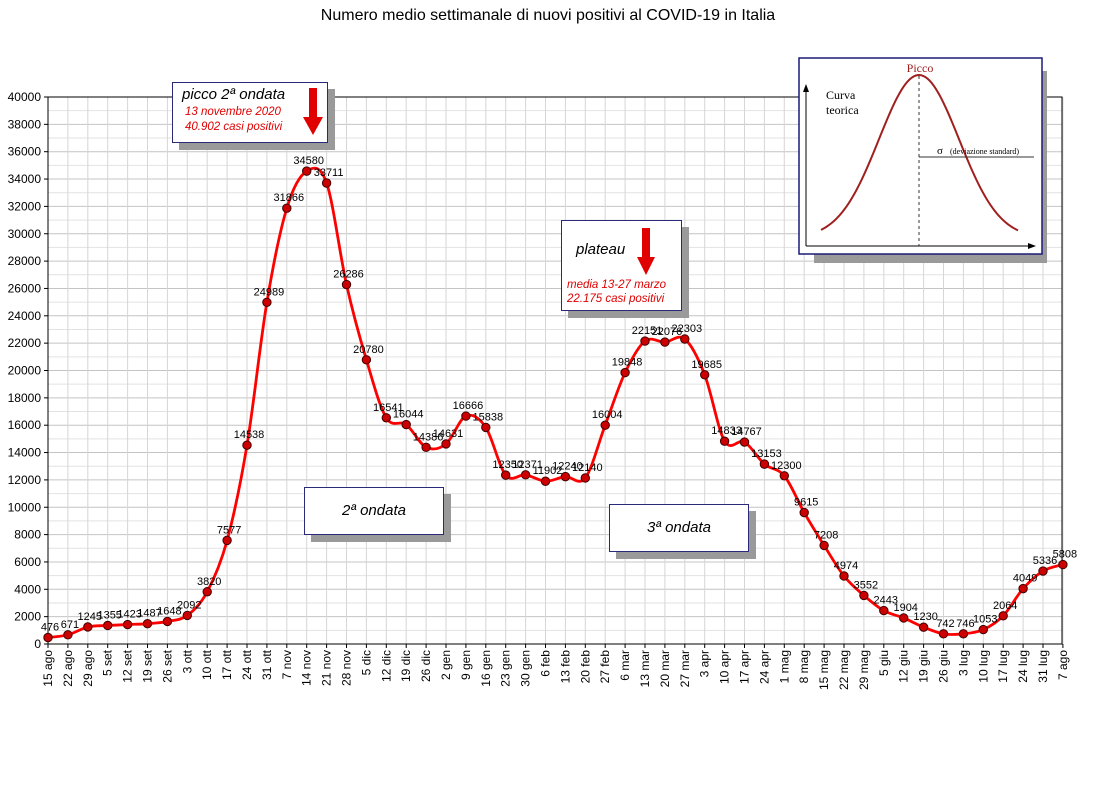 The width and height of the screenshot is (1095, 805). What do you see at coordinates (313, 111) in the screenshot?
I see `down-arrow-icon` at bounding box center [313, 111].